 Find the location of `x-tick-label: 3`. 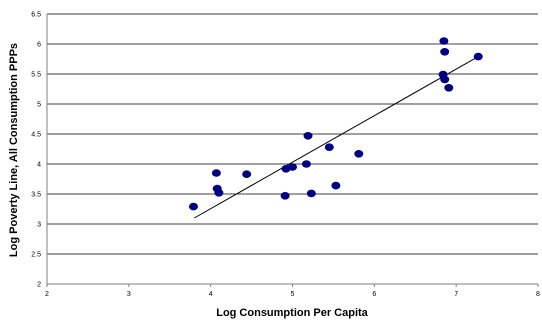

x-tick-label: 3 is located at coordinates (129, 294).